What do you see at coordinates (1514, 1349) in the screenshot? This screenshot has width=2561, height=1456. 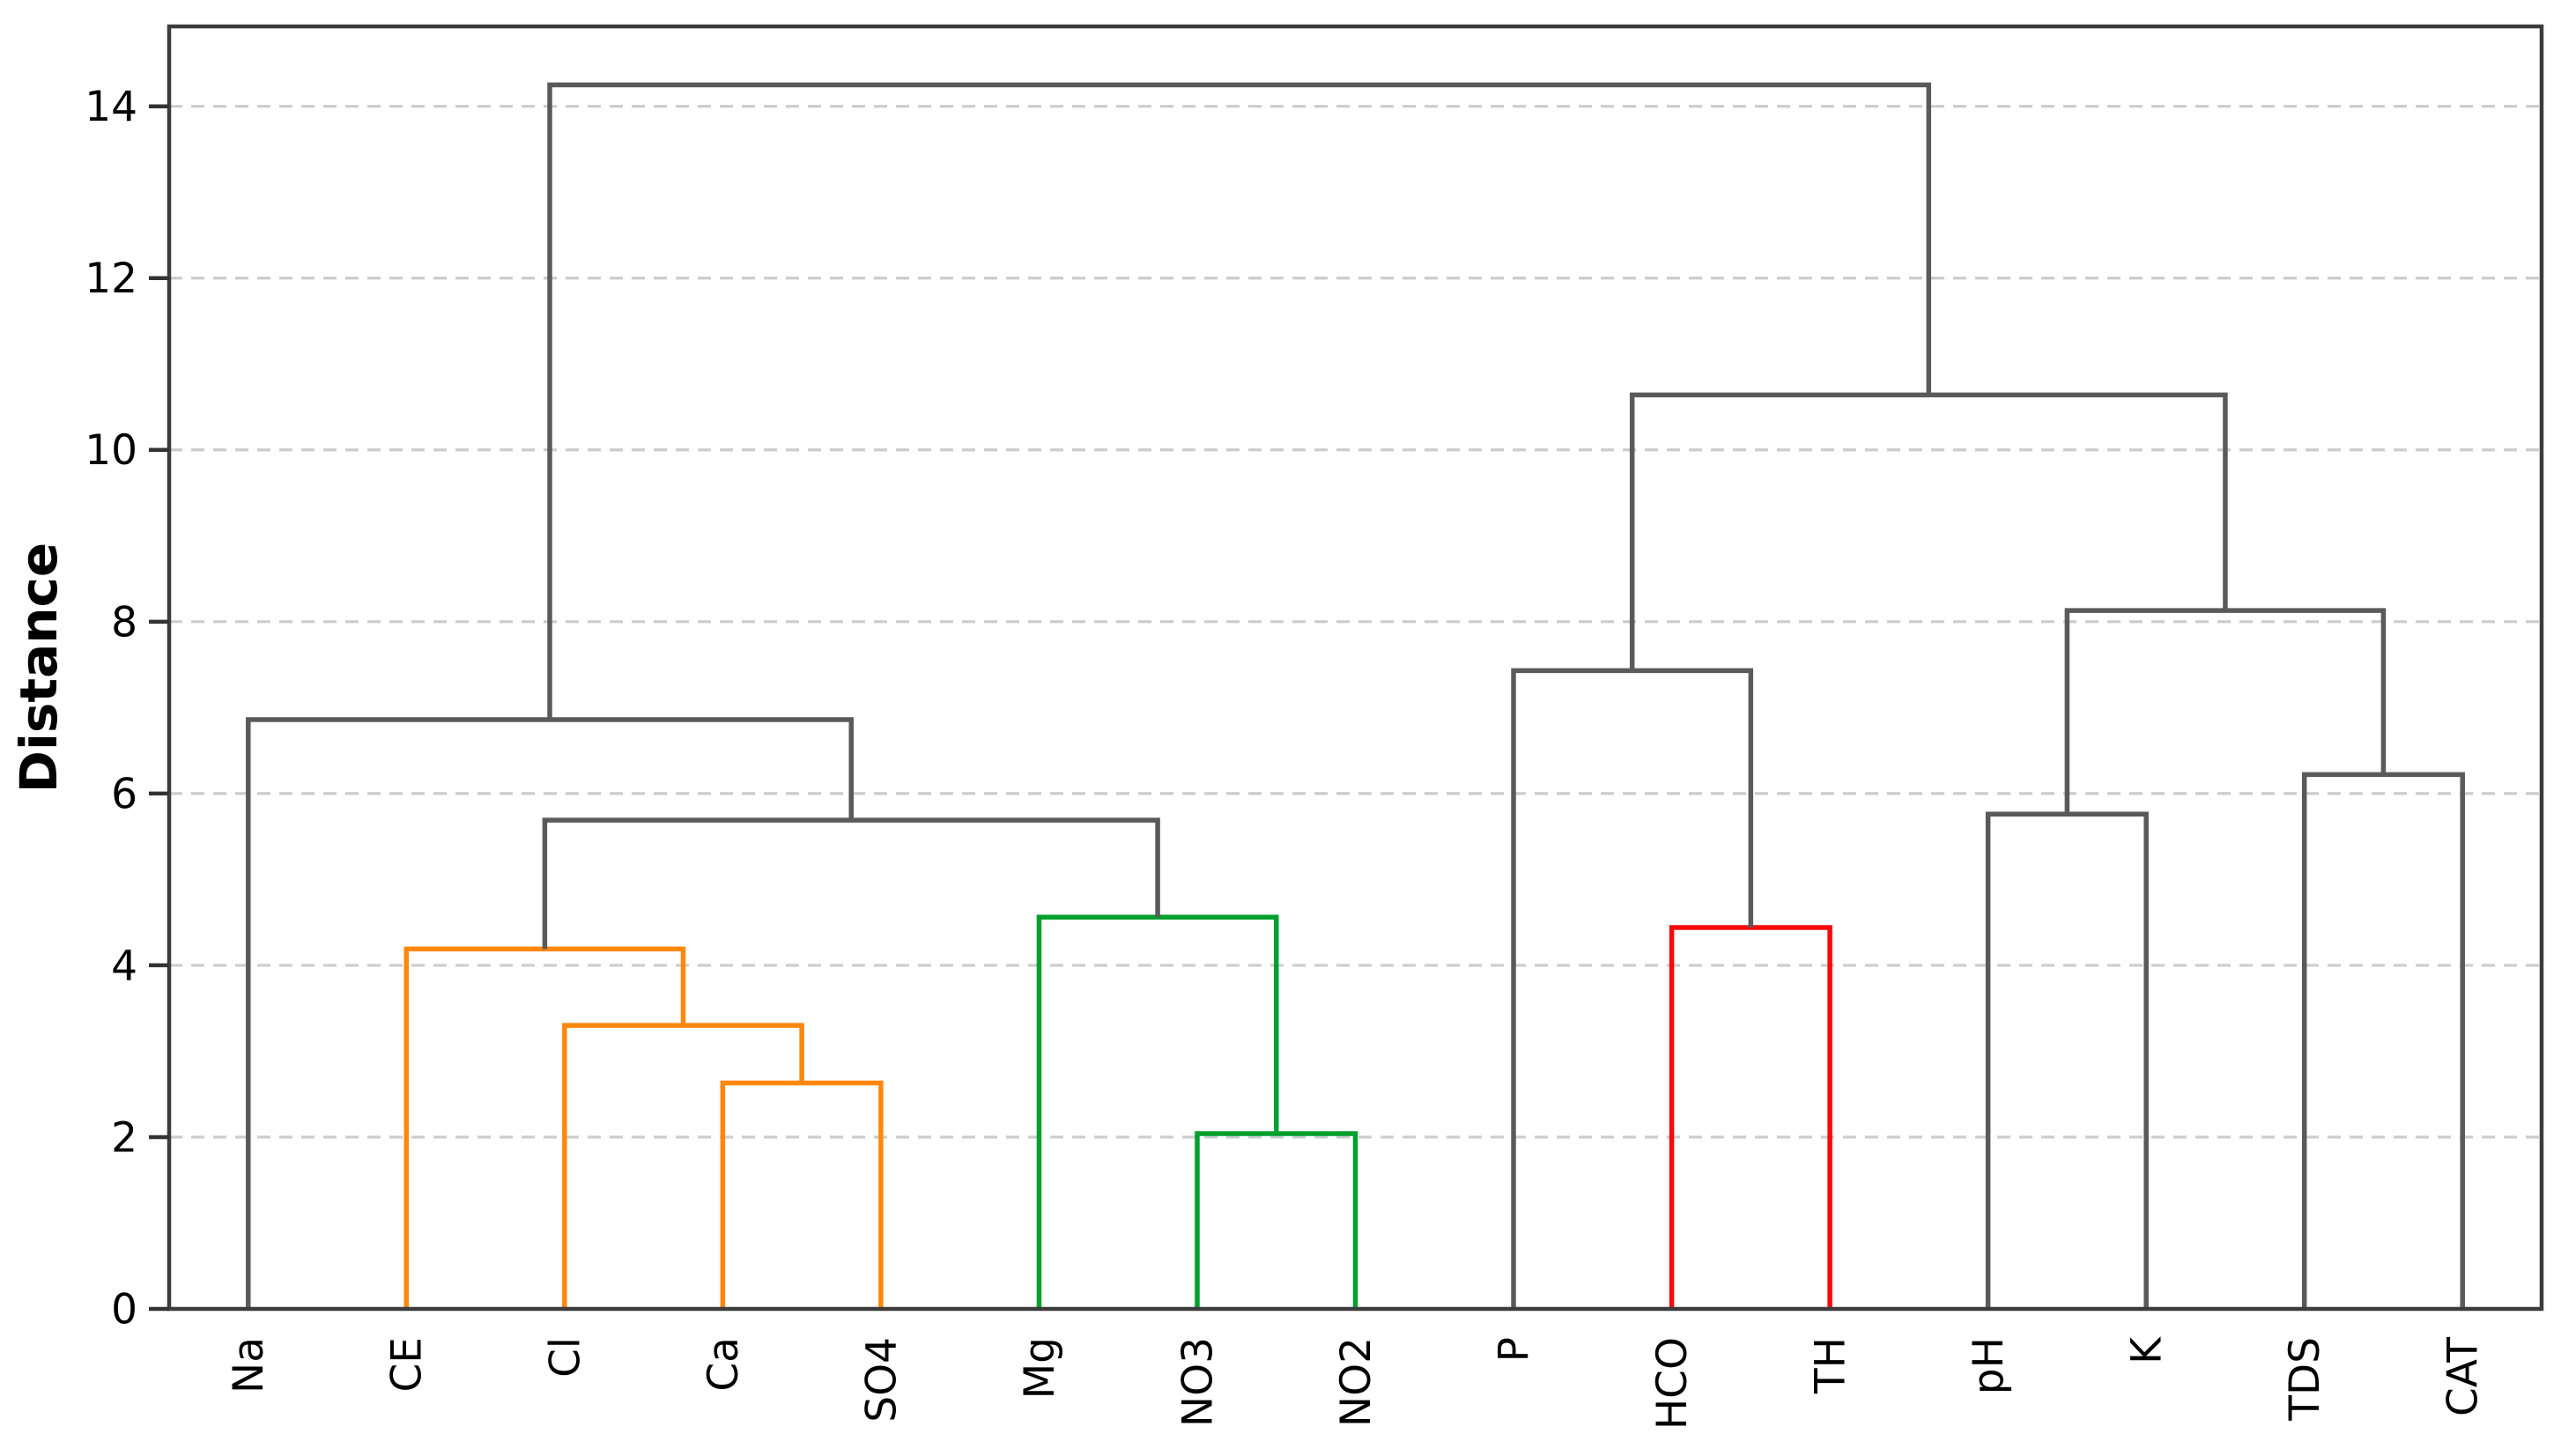 I see `x-axis-label-P: P` at bounding box center [1514, 1349].